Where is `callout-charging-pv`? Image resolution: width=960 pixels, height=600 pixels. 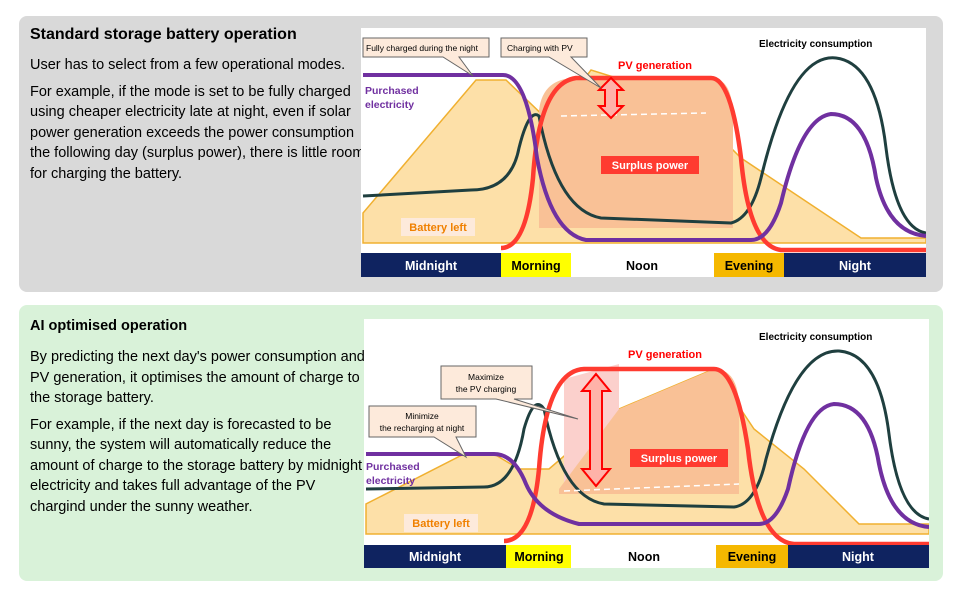 callout-charging-pv is located at coordinates (551, 63).